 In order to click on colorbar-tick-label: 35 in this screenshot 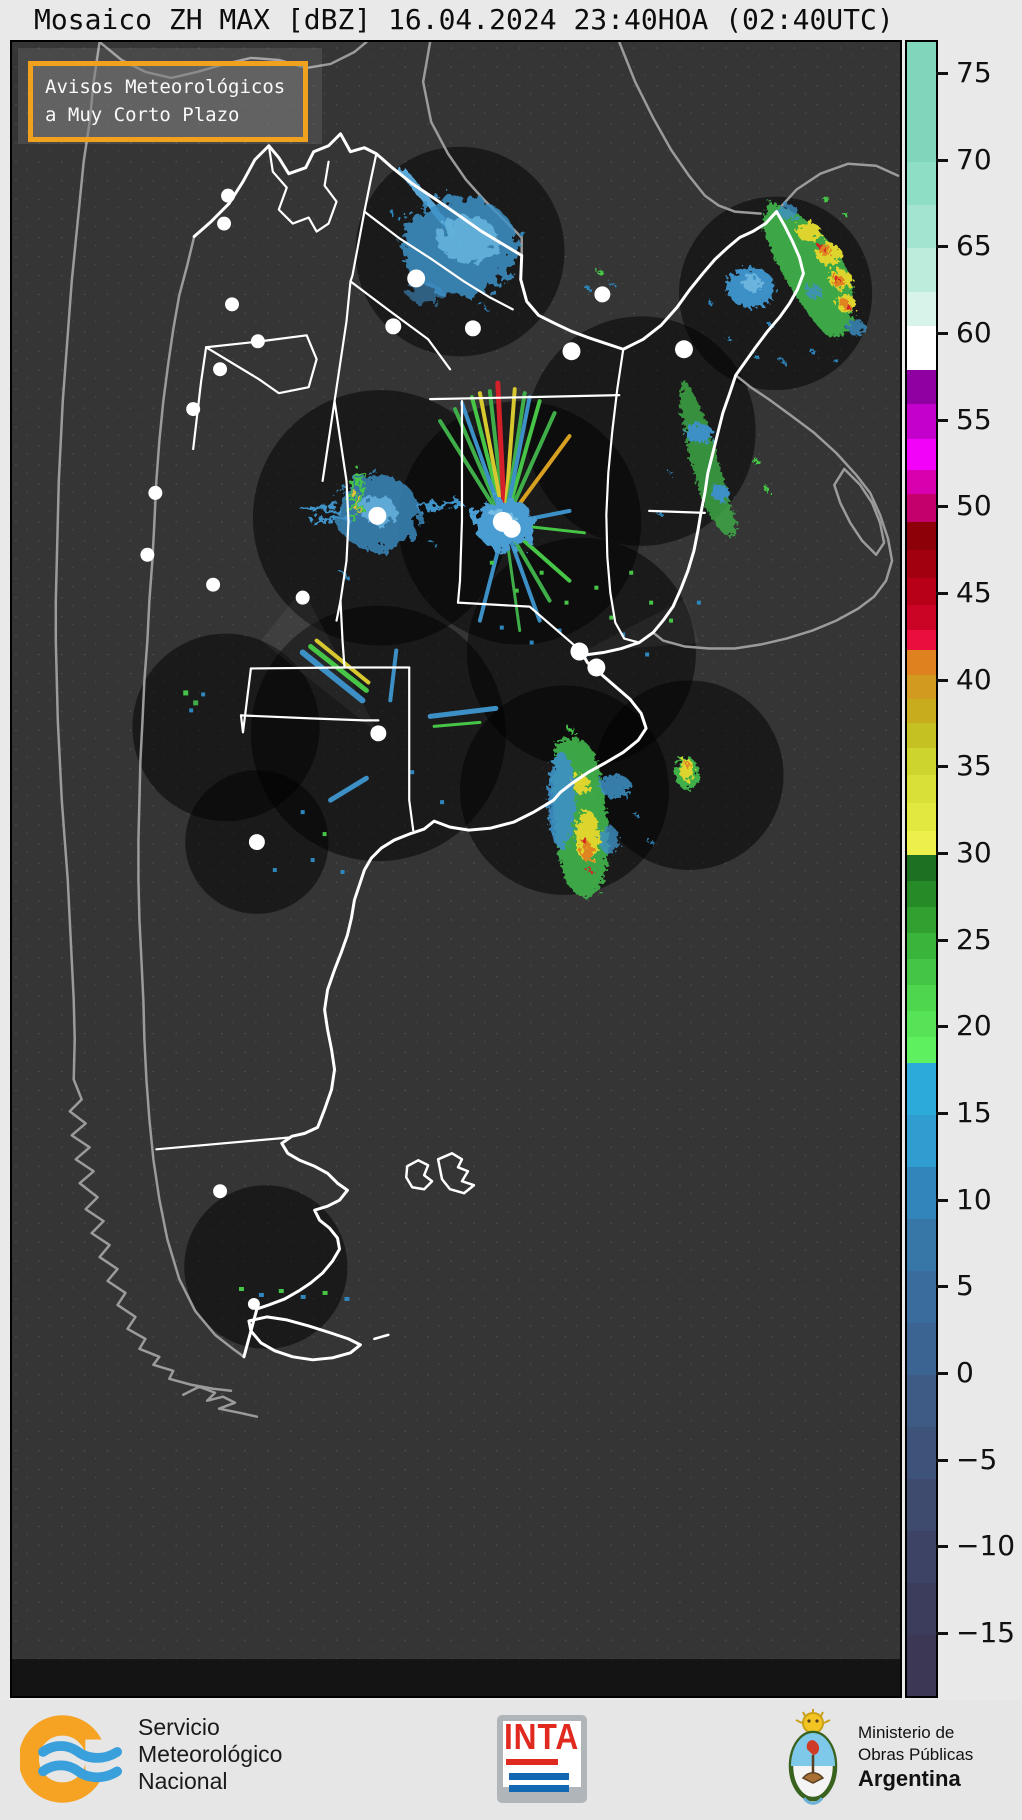, I will do `click(974, 766)`.